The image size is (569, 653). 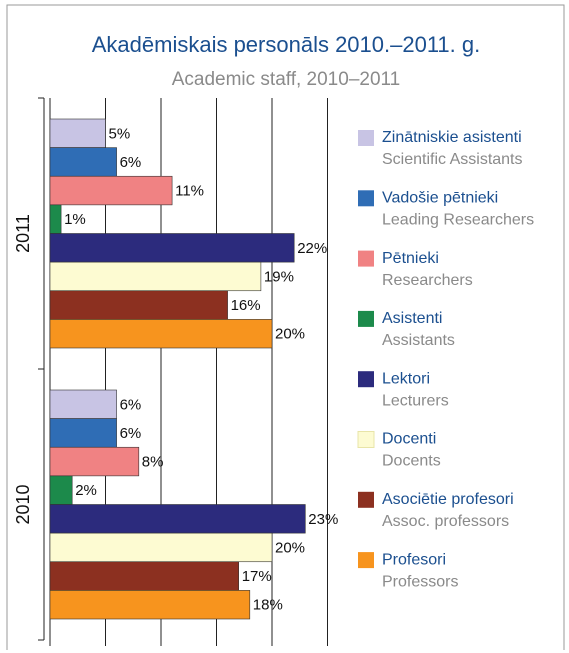 What do you see at coordinates (75, 219) in the screenshot?
I see `value-label: 1%` at bounding box center [75, 219].